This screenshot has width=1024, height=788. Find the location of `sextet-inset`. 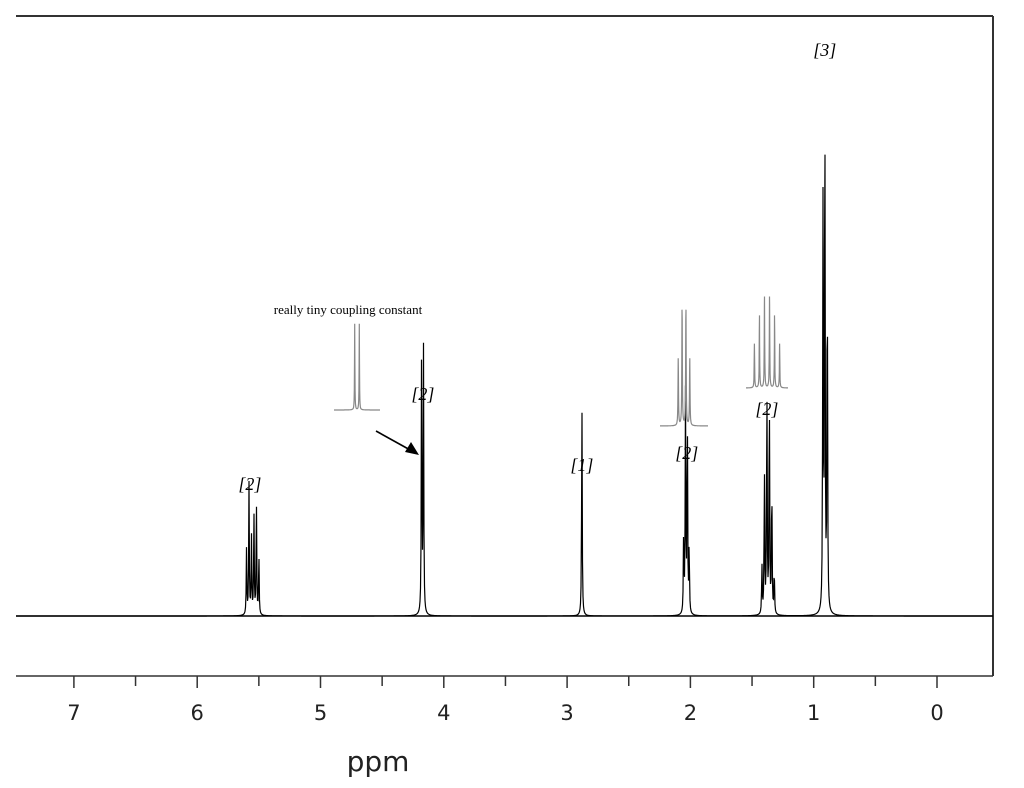

sextet-inset is located at coordinates (767, 342).